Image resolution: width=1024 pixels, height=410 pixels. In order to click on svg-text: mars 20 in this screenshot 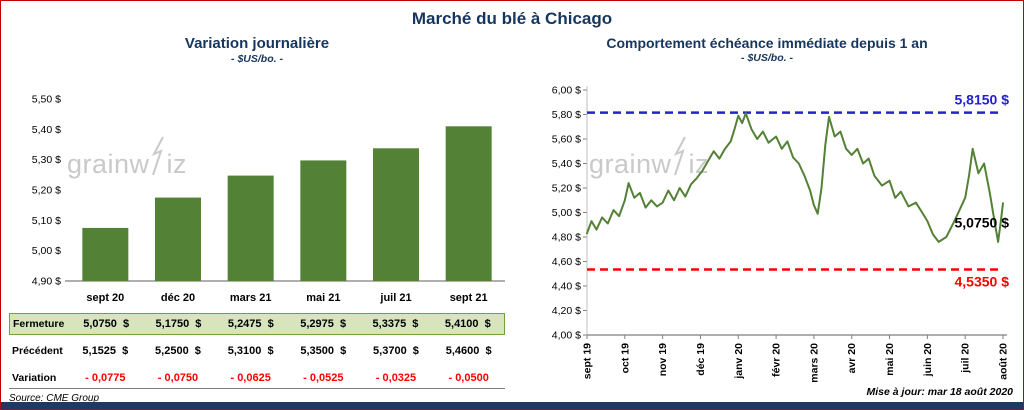, I will do `click(814, 363)`.